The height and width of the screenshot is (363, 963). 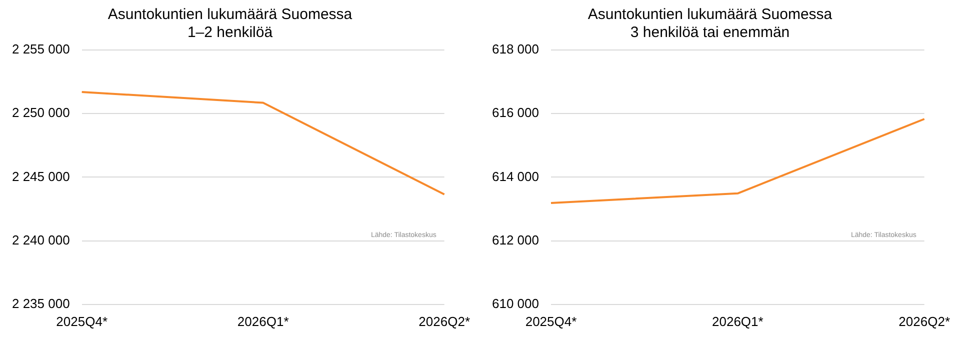 I want to click on y-tick-label: 2 240 000, so click(x=41, y=240).